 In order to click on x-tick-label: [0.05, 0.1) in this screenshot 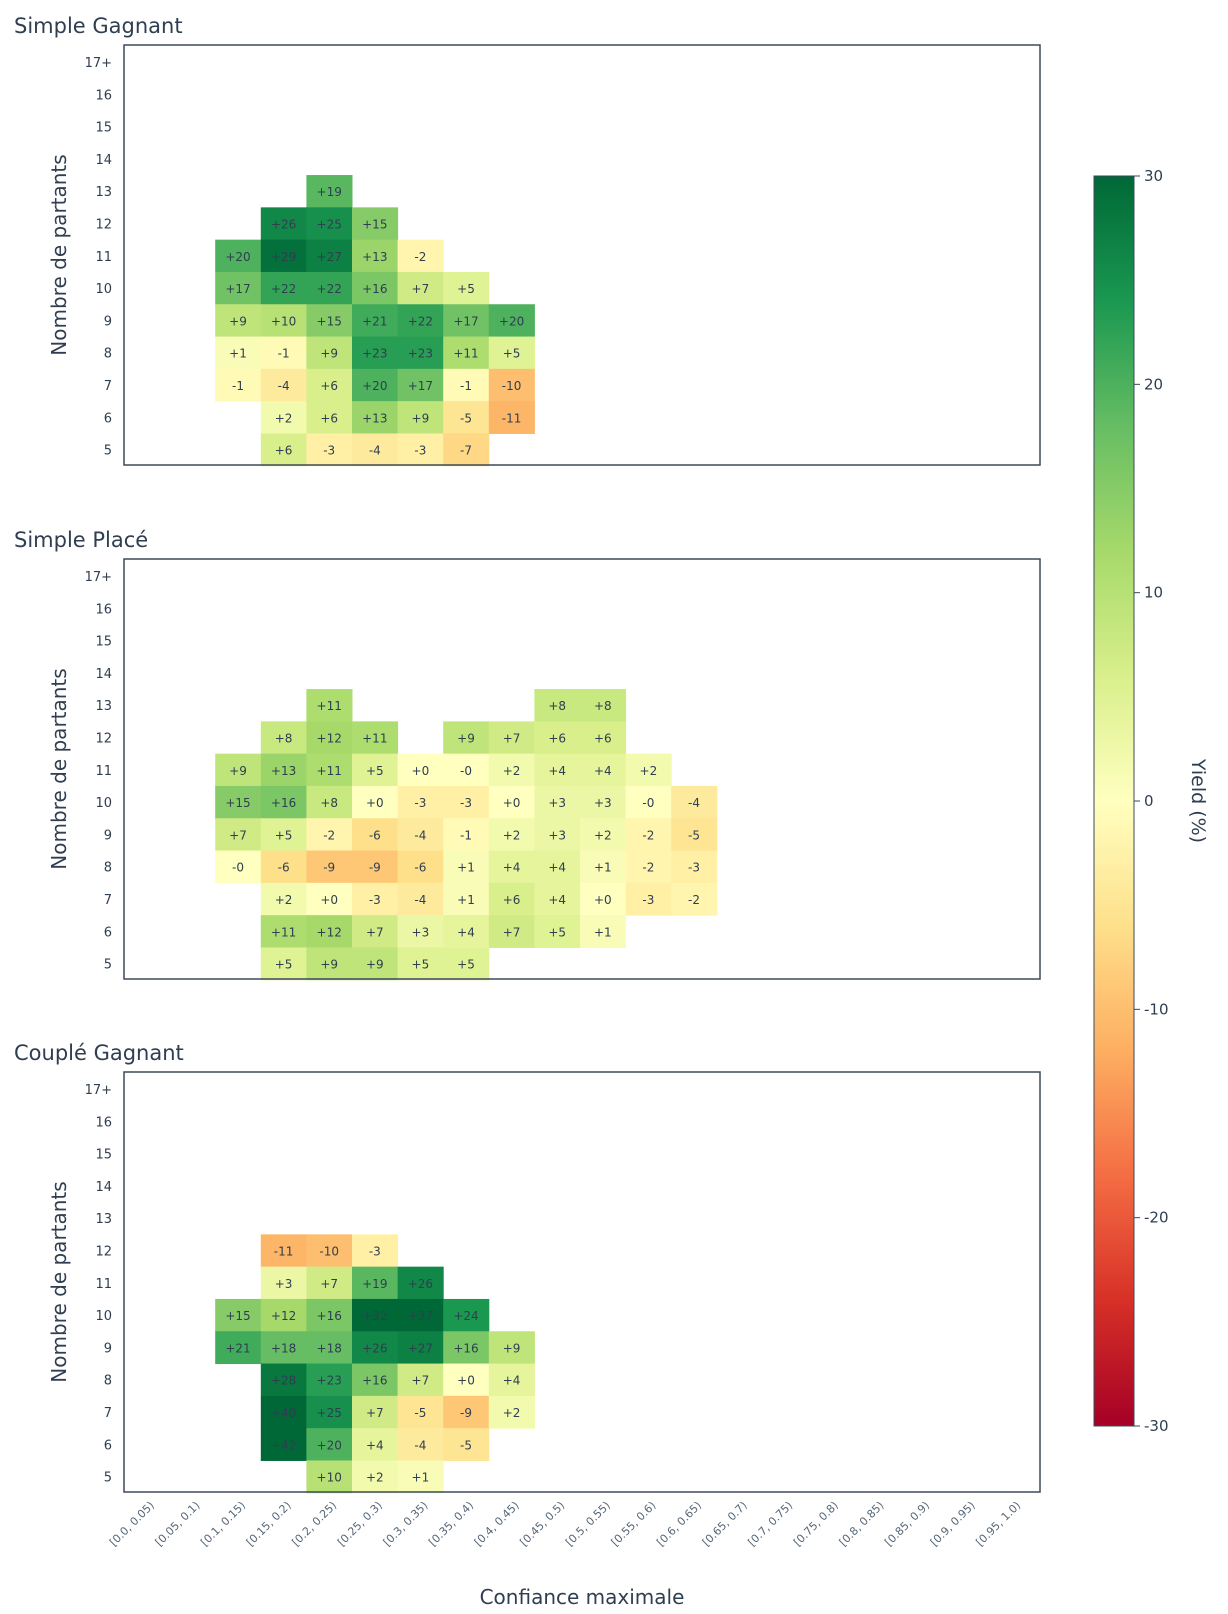, I will do `click(178, 1524)`.